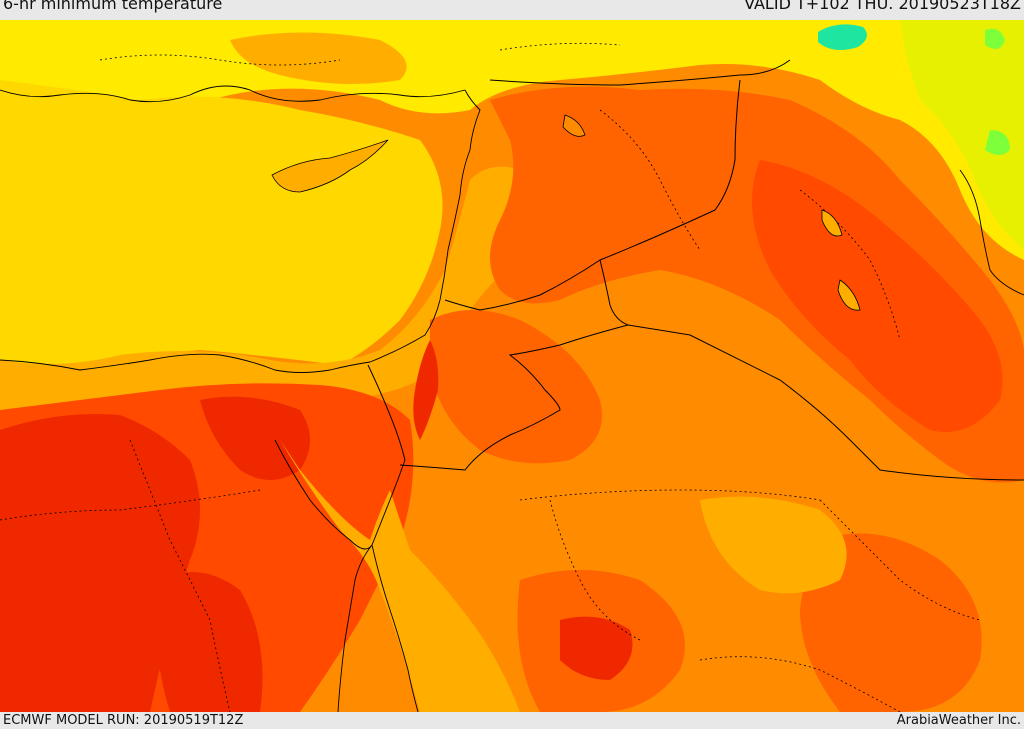  I want to click on field-amber-saudi, so click(773, 545).